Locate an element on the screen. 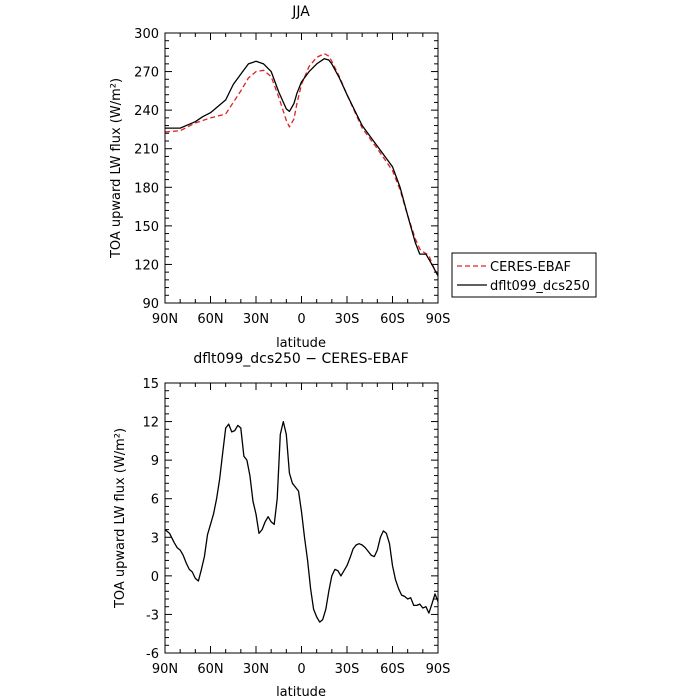 Image resolution: width=700 pixels, height=700 pixels. top-y-tick-label: 180 is located at coordinates (146, 188).